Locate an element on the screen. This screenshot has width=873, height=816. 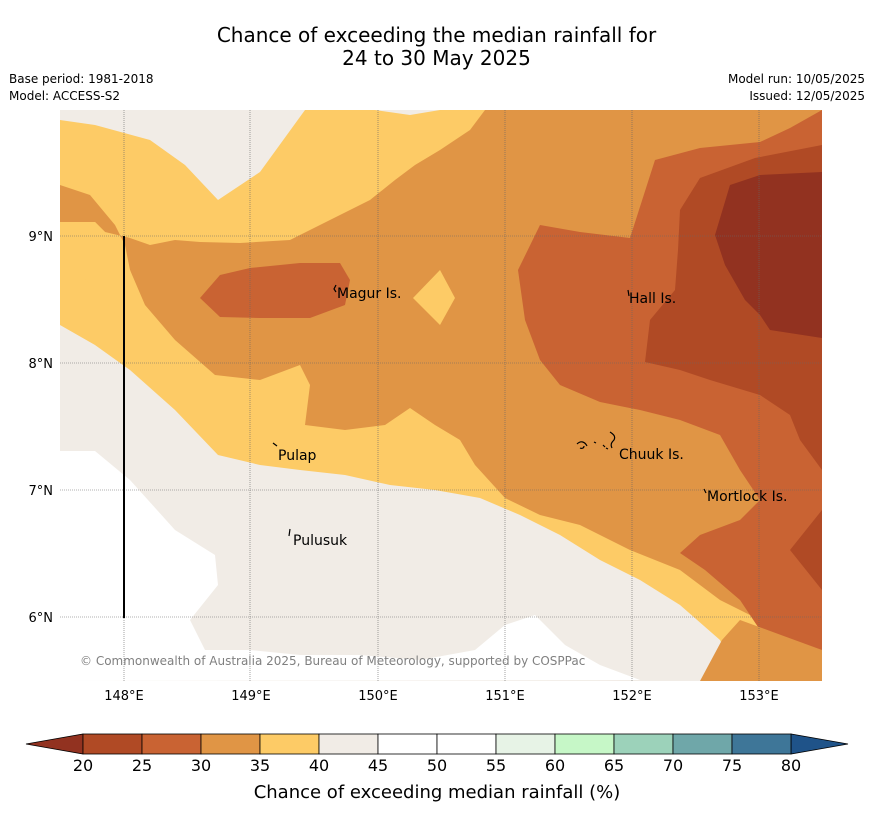
colorbar-tick-label: 65 is located at coordinates (614, 765).